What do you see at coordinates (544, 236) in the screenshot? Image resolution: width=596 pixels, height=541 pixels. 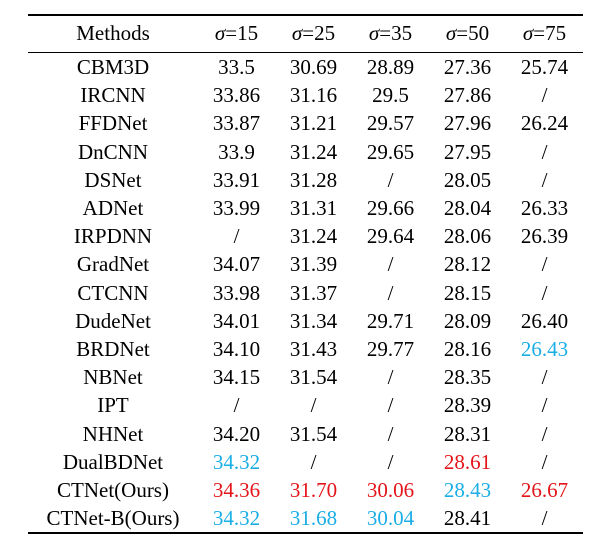 I see `psnr-value-cell: 26.39` at bounding box center [544, 236].